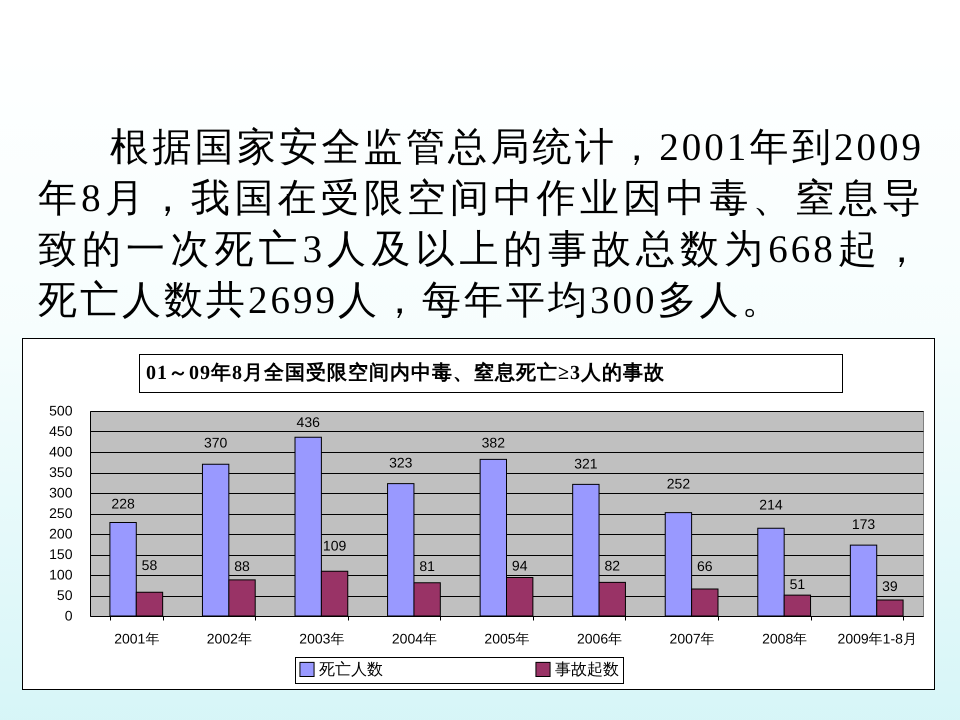 The image size is (960, 720). What do you see at coordinates (705, 566) in the screenshot?
I see `data-label: 66` at bounding box center [705, 566].